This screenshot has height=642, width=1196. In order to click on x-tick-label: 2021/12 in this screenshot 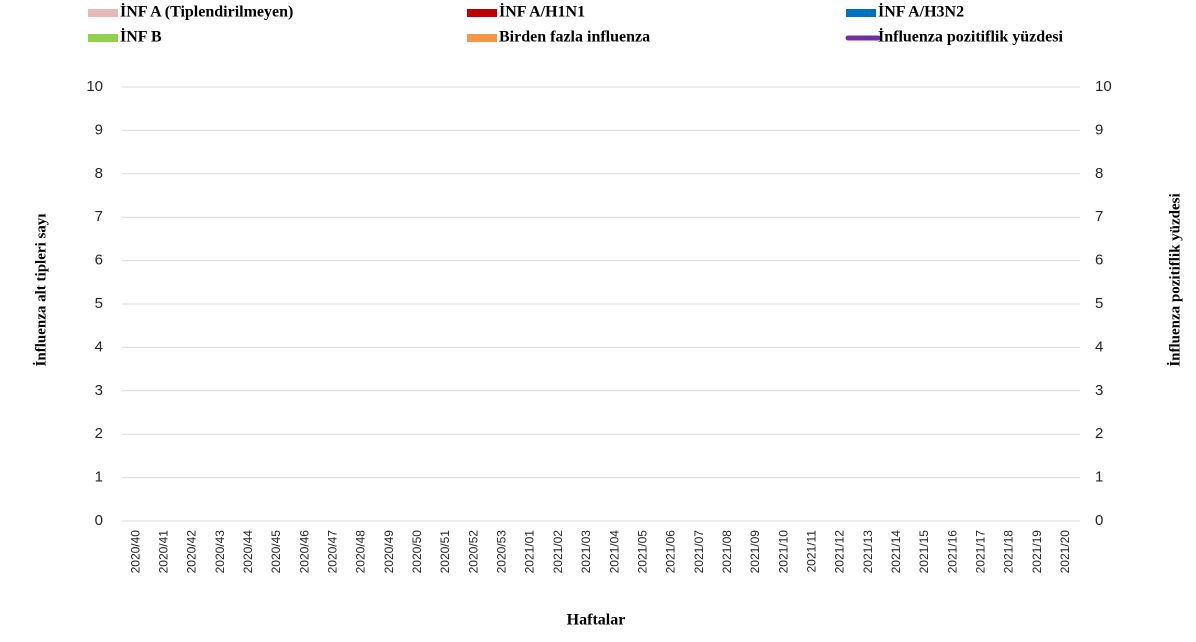, I will do `click(840, 552)`.